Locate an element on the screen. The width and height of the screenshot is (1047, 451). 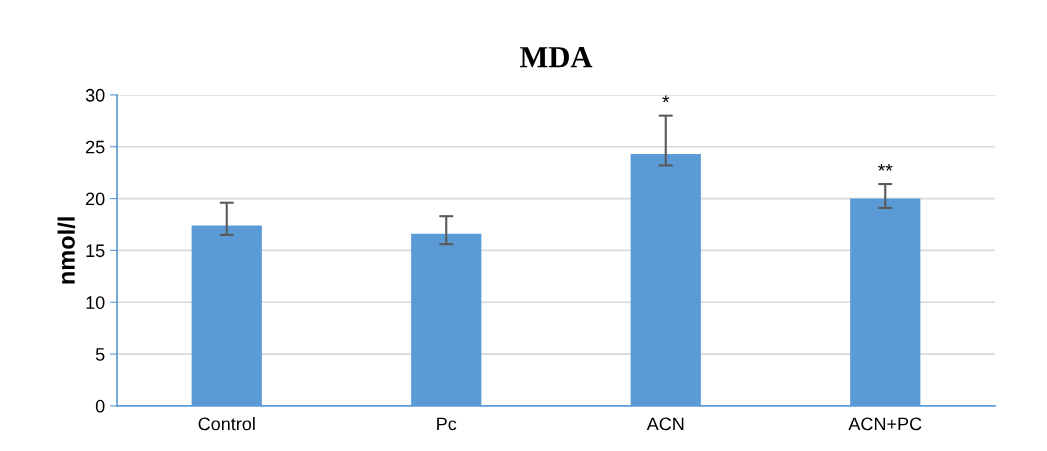
y-tick-label: 25 is located at coordinates (95, 147).